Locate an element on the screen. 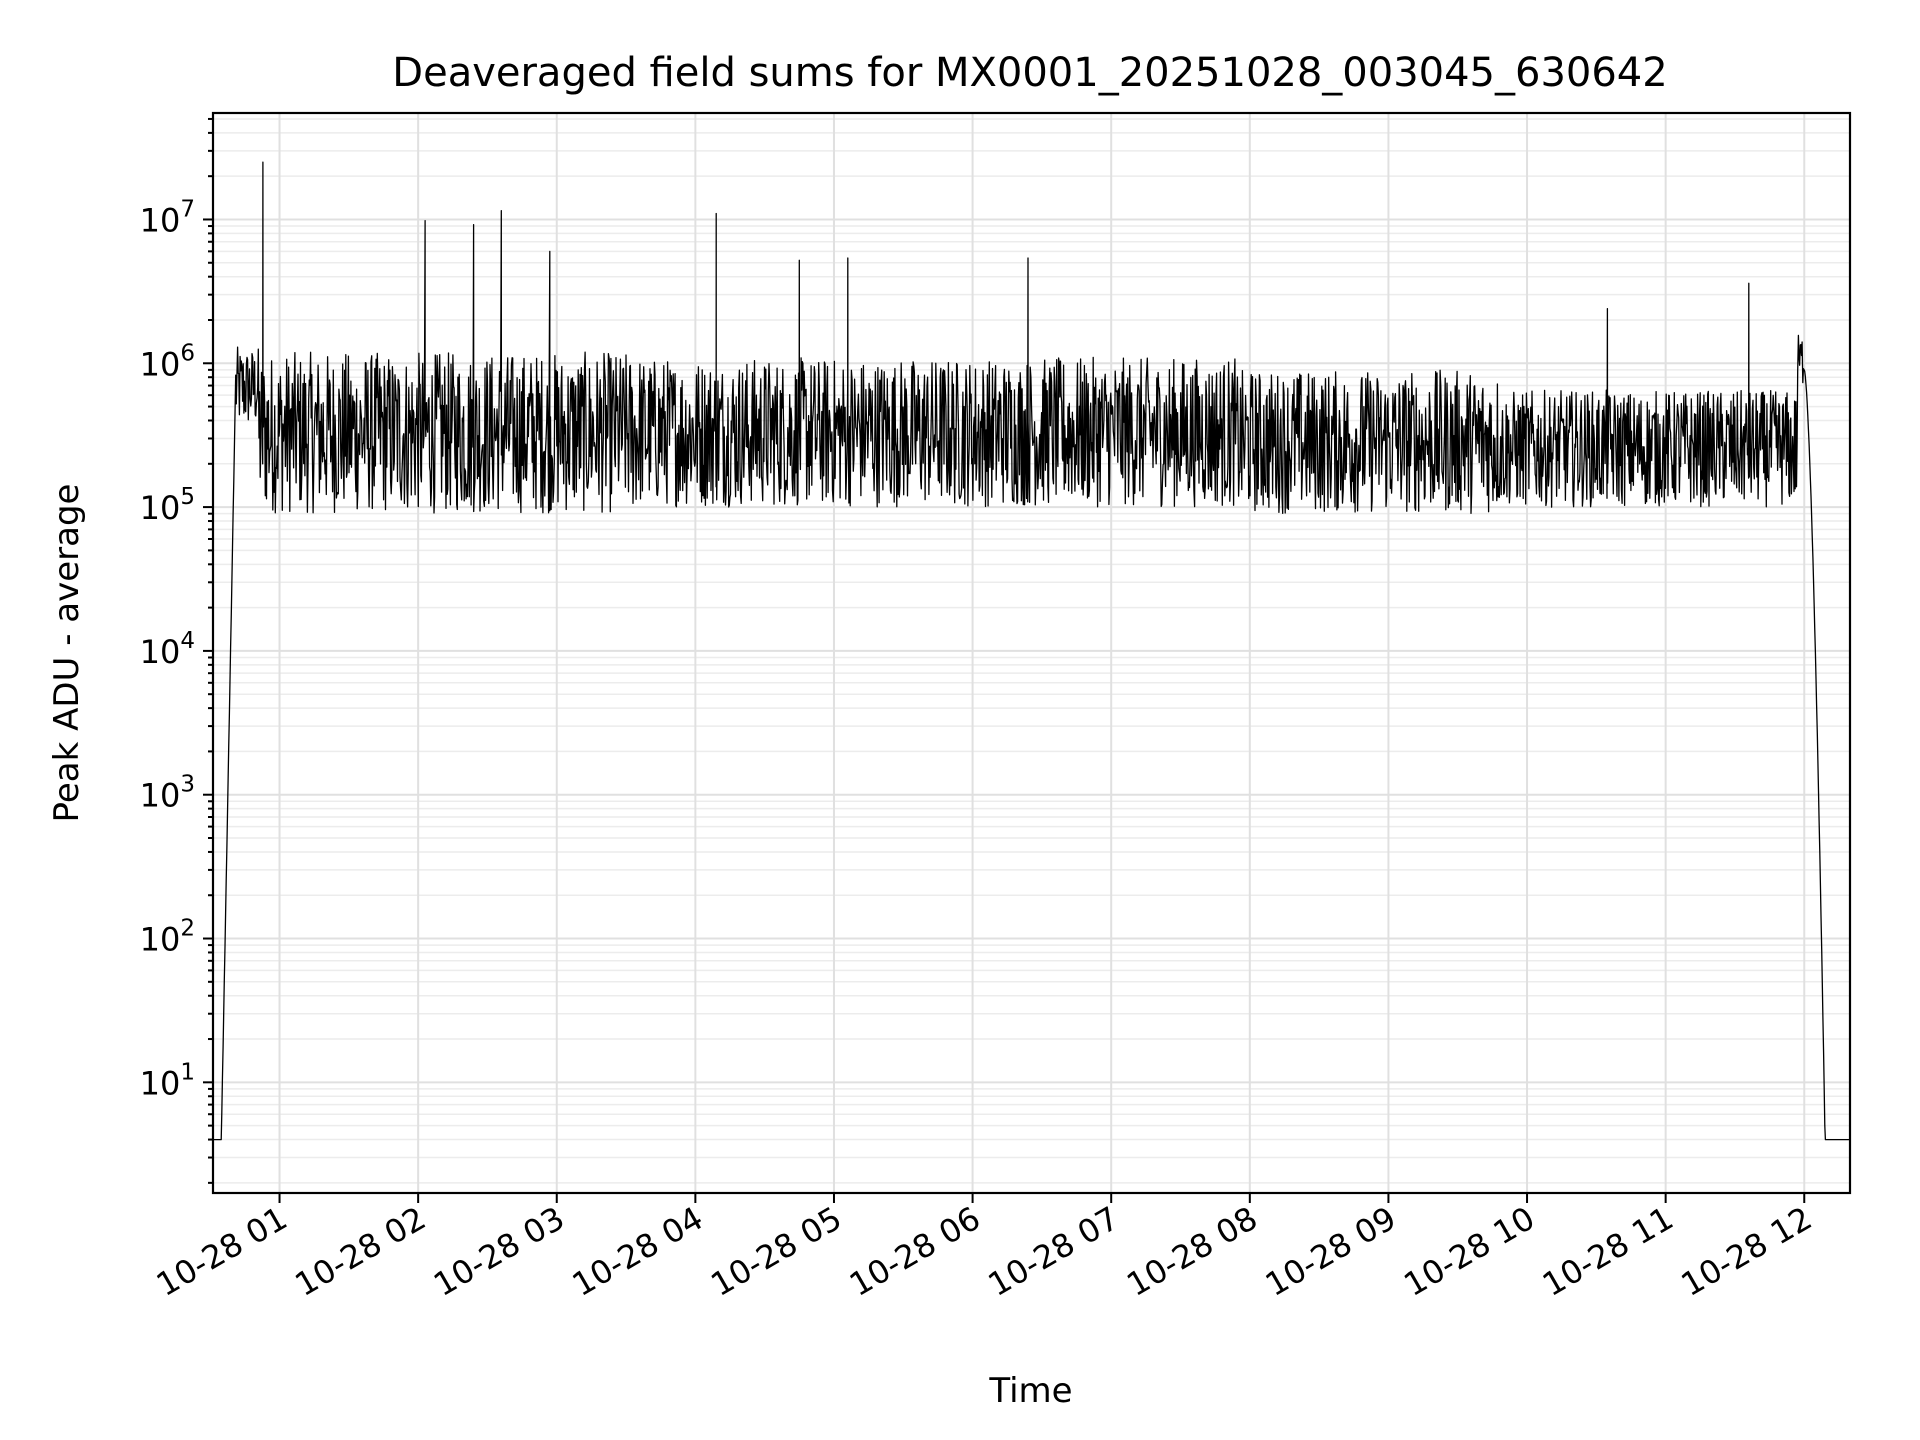  y-axis: 10¹ 10² 10³ 10⁴ 10⁵ 10⁶ 10⁷ is located at coordinates (176, 650).